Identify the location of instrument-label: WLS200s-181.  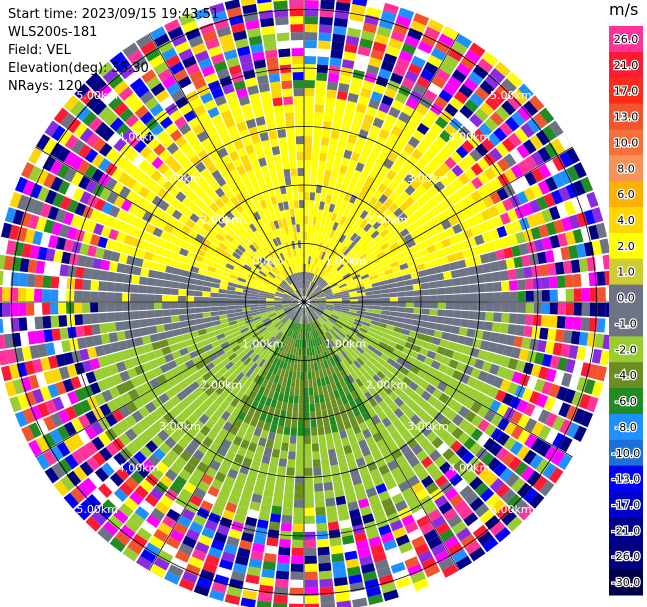
(53, 32).